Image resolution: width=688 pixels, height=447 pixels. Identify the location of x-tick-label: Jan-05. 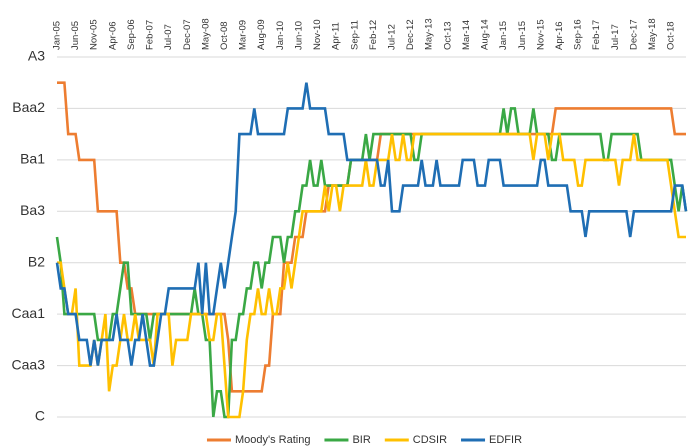
(57, 35).